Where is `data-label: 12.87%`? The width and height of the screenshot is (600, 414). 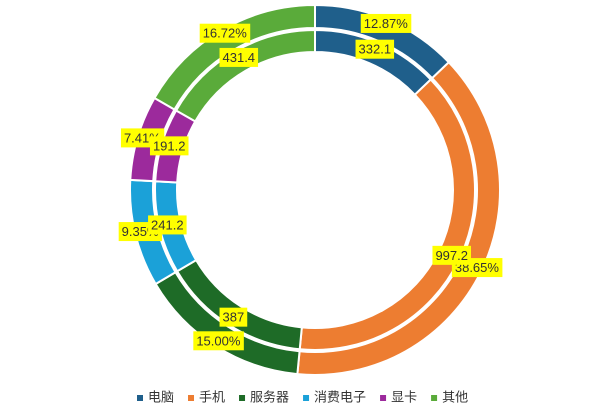
data-label: 12.87% is located at coordinates (386, 23).